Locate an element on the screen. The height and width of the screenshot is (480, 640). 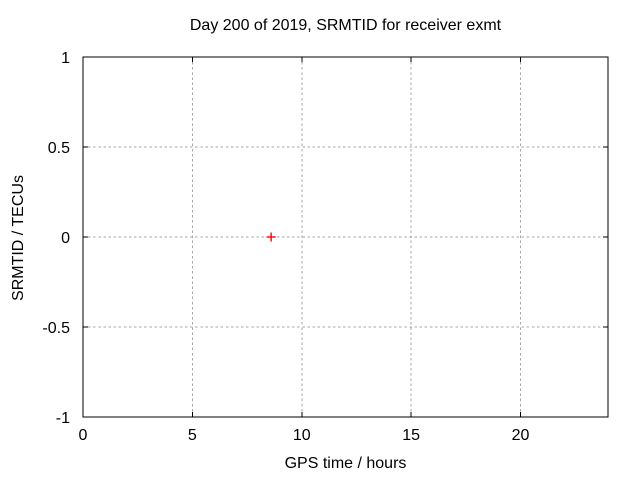
y-tick-label: 0 is located at coordinates (65, 238).